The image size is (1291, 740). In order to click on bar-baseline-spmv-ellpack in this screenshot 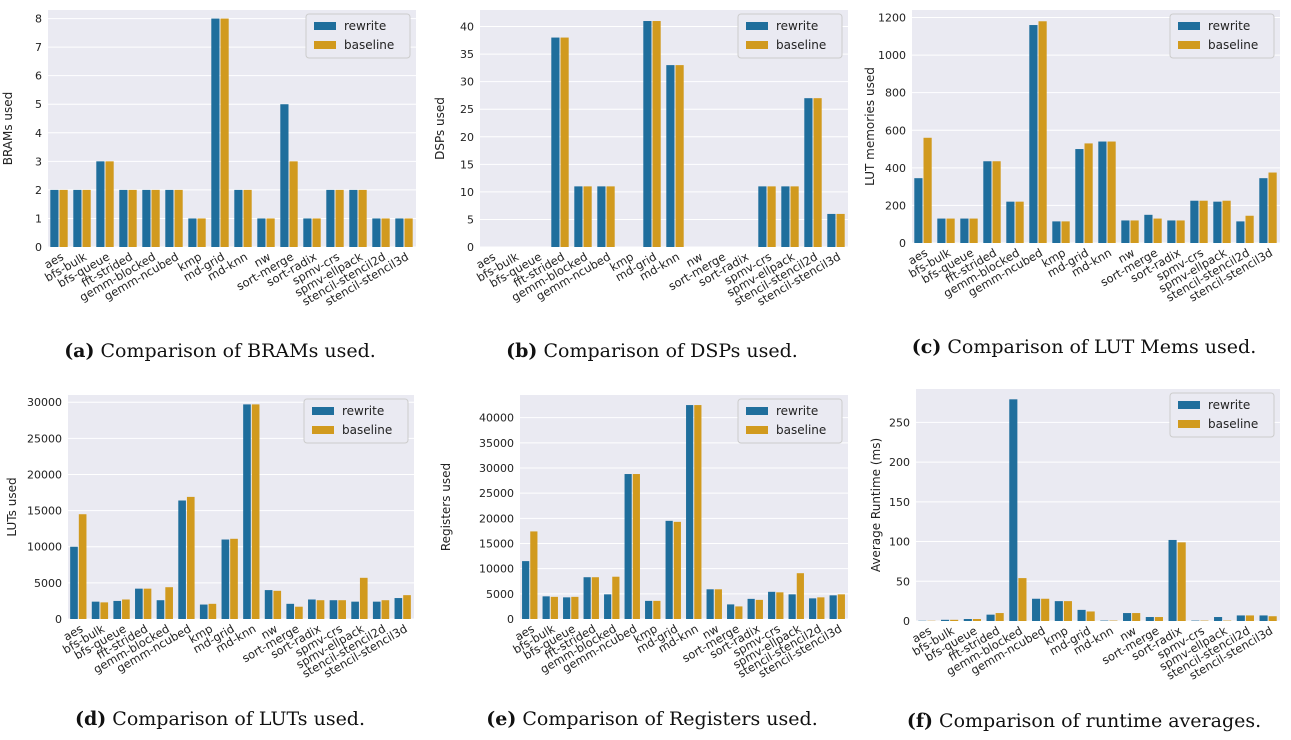, I will do `click(363, 598)`.